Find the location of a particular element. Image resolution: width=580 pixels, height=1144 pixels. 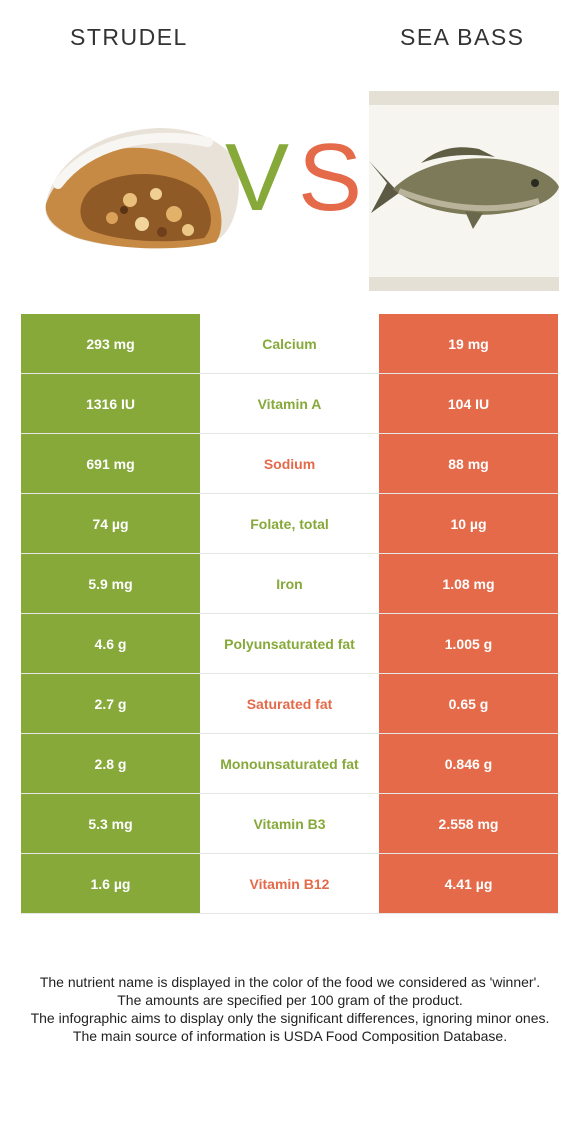

nutrient-row: 5.3 mg Vitamin B3 2.558 mg is located at coordinates (289, 824).